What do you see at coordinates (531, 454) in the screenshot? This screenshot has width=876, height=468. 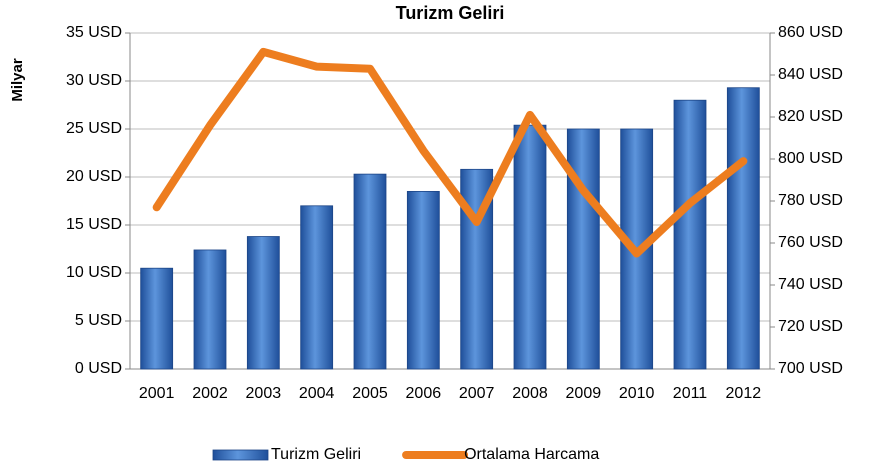 I see `legend-label: Ortalama Harcama` at bounding box center [531, 454].